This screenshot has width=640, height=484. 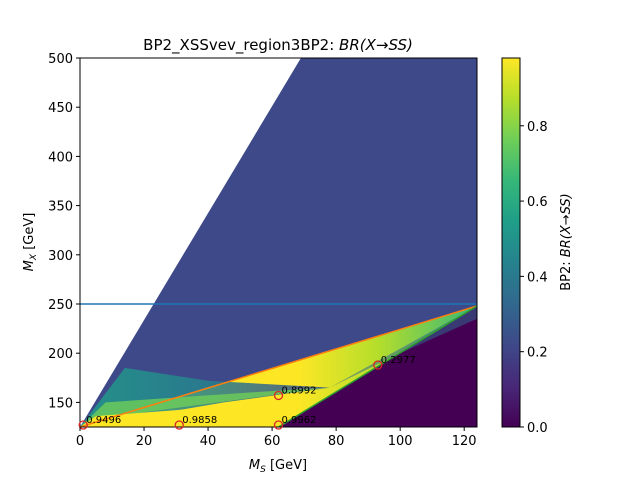 I want to click on x-axis-label: MS [GeV], so click(x=278, y=466).